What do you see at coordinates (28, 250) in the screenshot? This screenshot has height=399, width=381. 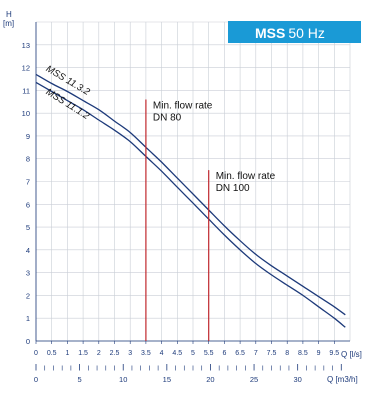 I see `y-tick-label: 4` at bounding box center [28, 250].